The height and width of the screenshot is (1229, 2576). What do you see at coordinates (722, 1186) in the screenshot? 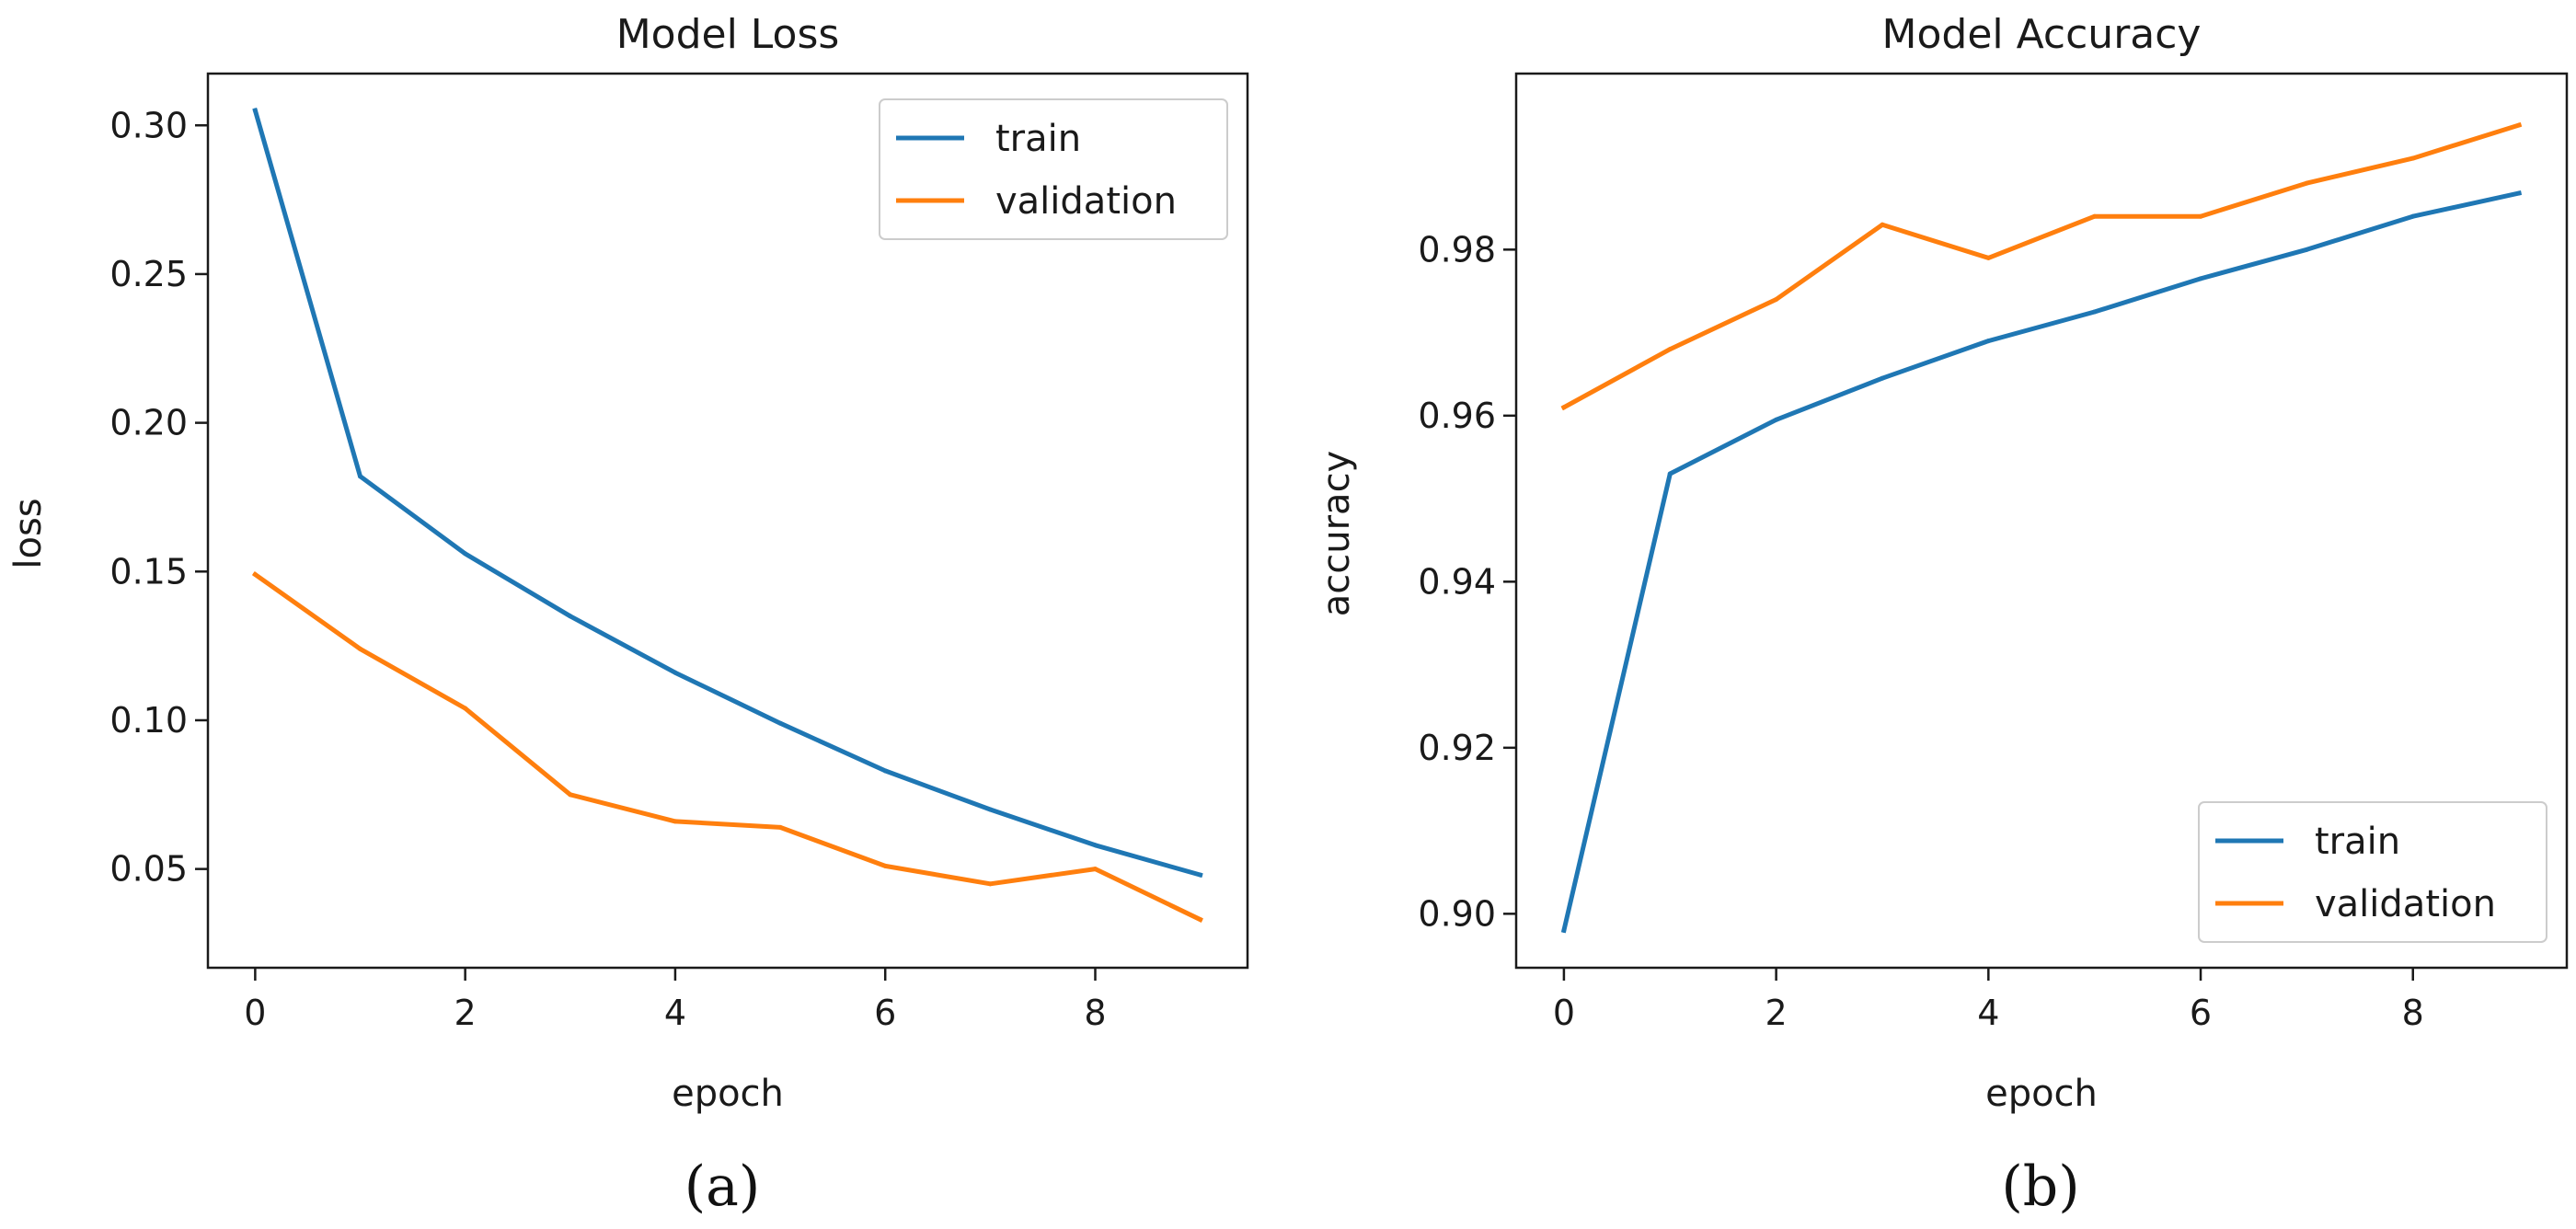
I see `panel-caption: (a)` at bounding box center [722, 1186].